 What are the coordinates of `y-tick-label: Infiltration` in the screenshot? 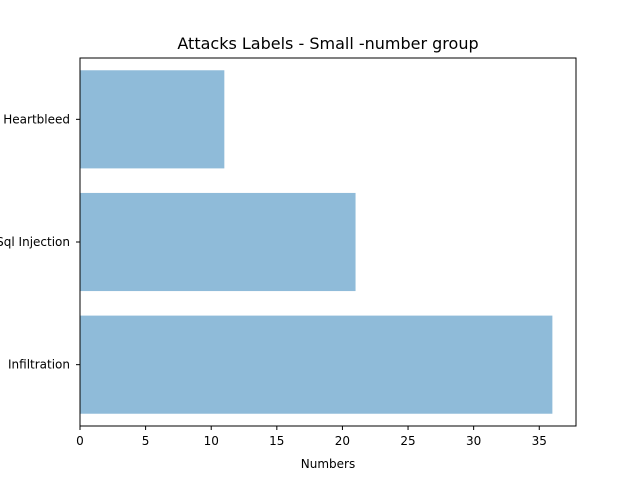 It's located at (39, 365).